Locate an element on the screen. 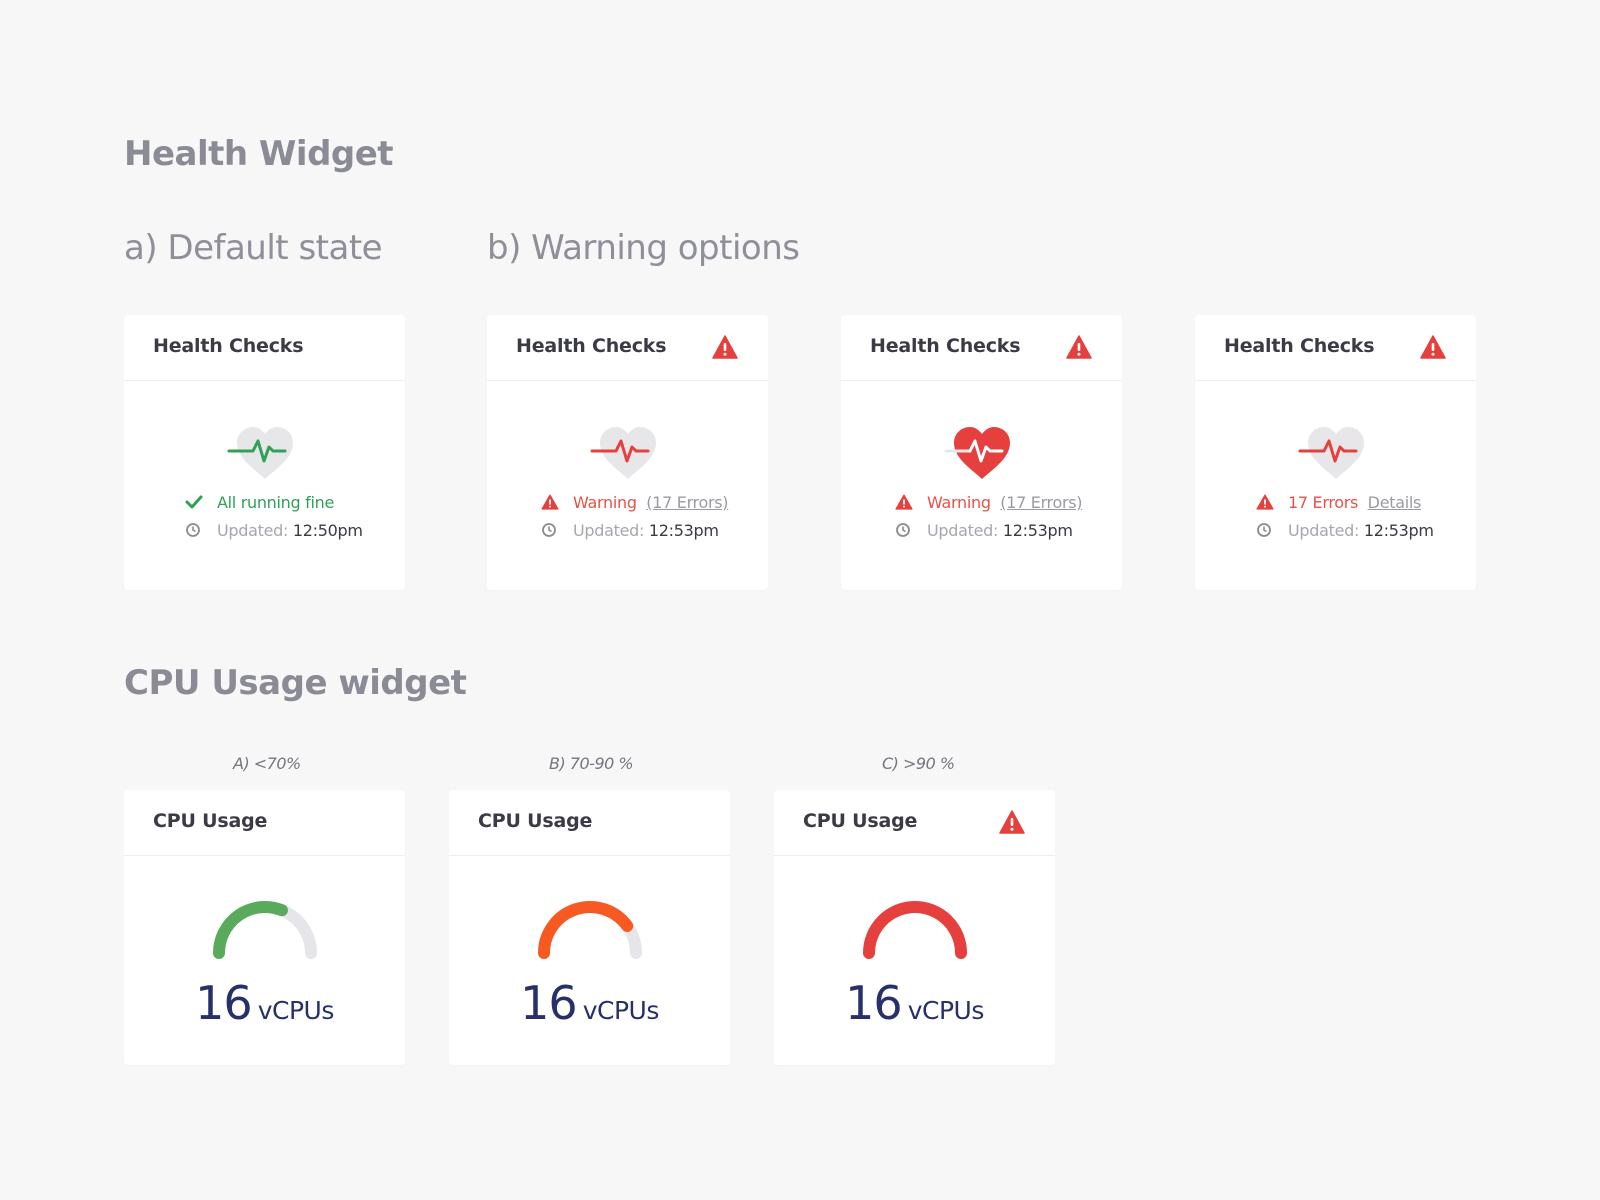 The height and width of the screenshot is (1200, 1600). cpu-caption-a: A) <70% is located at coordinates (267, 763).